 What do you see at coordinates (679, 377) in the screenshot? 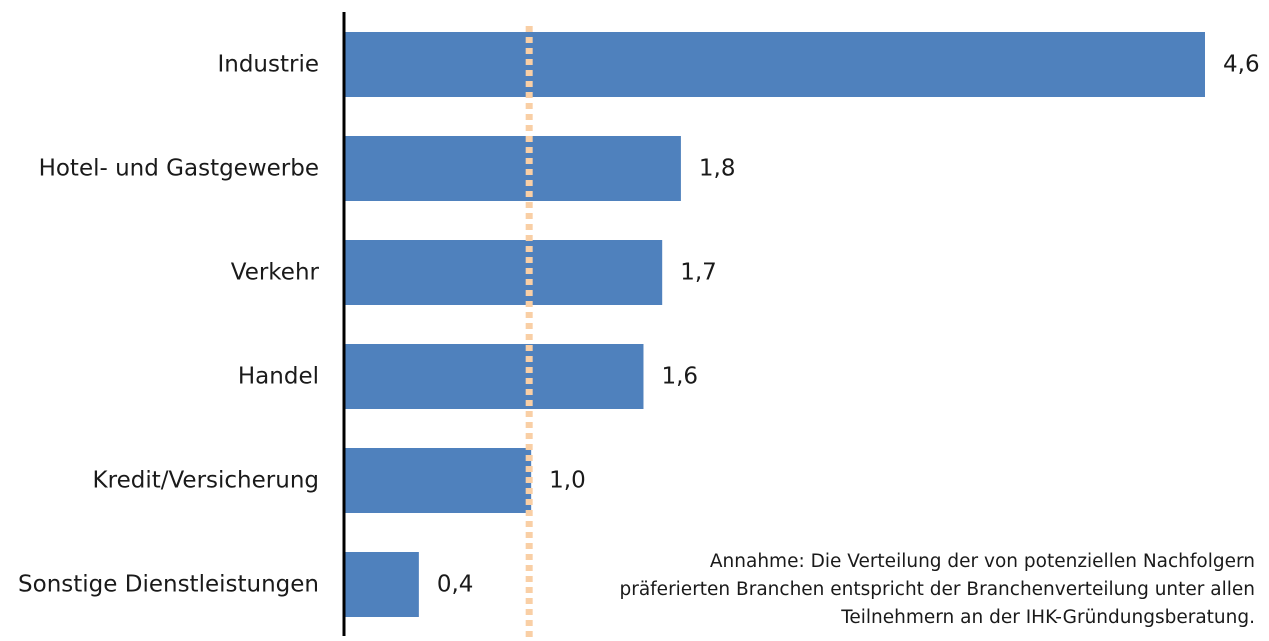
I see `value-label-handel: 1,6` at bounding box center [679, 377].